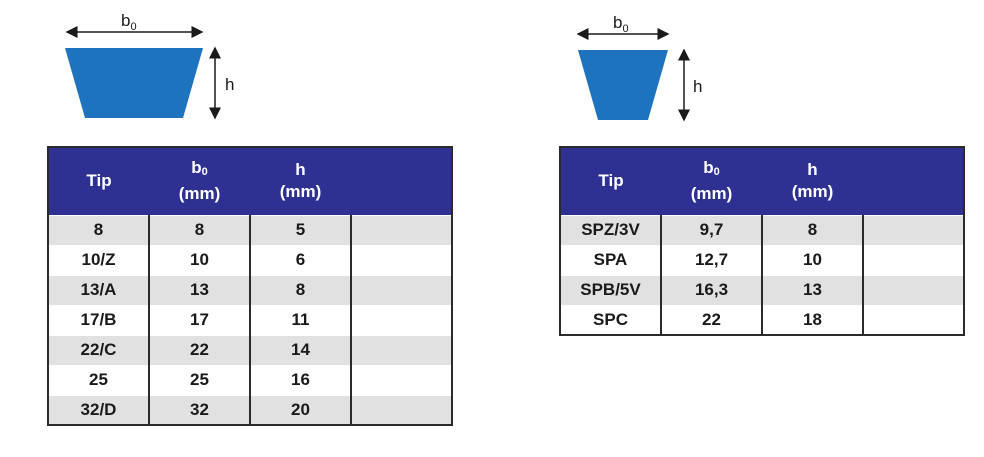  What do you see at coordinates (99, 289) in the screenshot?
I see `cell-tip: 13/A` at bounding box center [99, 289].